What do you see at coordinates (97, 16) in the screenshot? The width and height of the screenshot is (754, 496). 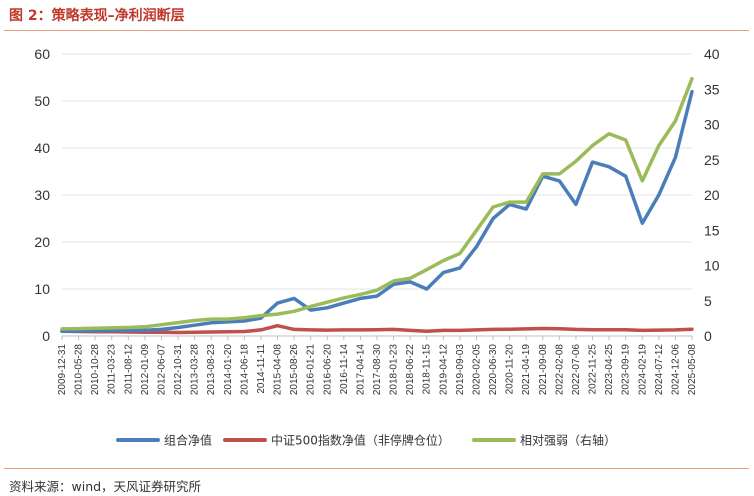 I see `chart-title: 图 2：策略表现–净利润断层` at bounding box center [97, 16].